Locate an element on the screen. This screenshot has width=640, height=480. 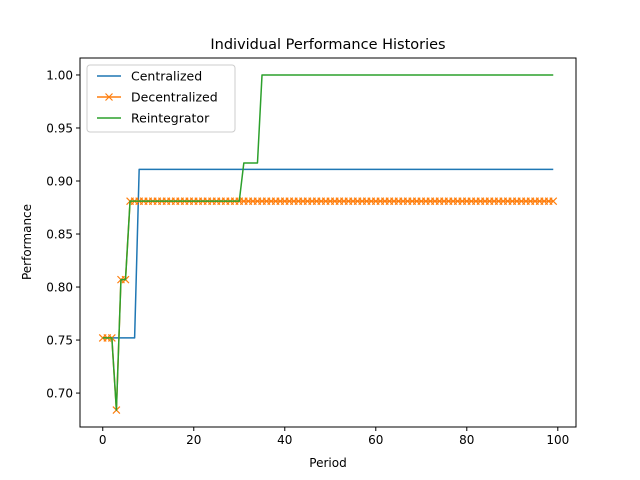
legend: Centralized Decentralized Reintegrator is located at coordinates (161, 98).